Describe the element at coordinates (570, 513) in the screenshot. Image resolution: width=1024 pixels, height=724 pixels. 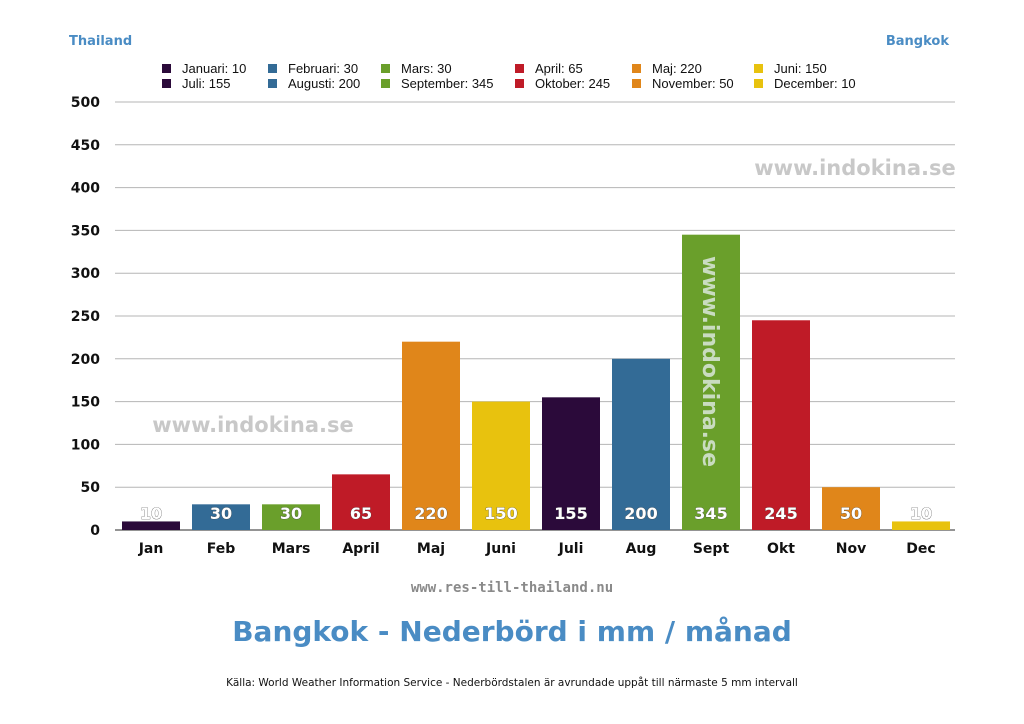
I see `bar-data-label: 155` at that location.